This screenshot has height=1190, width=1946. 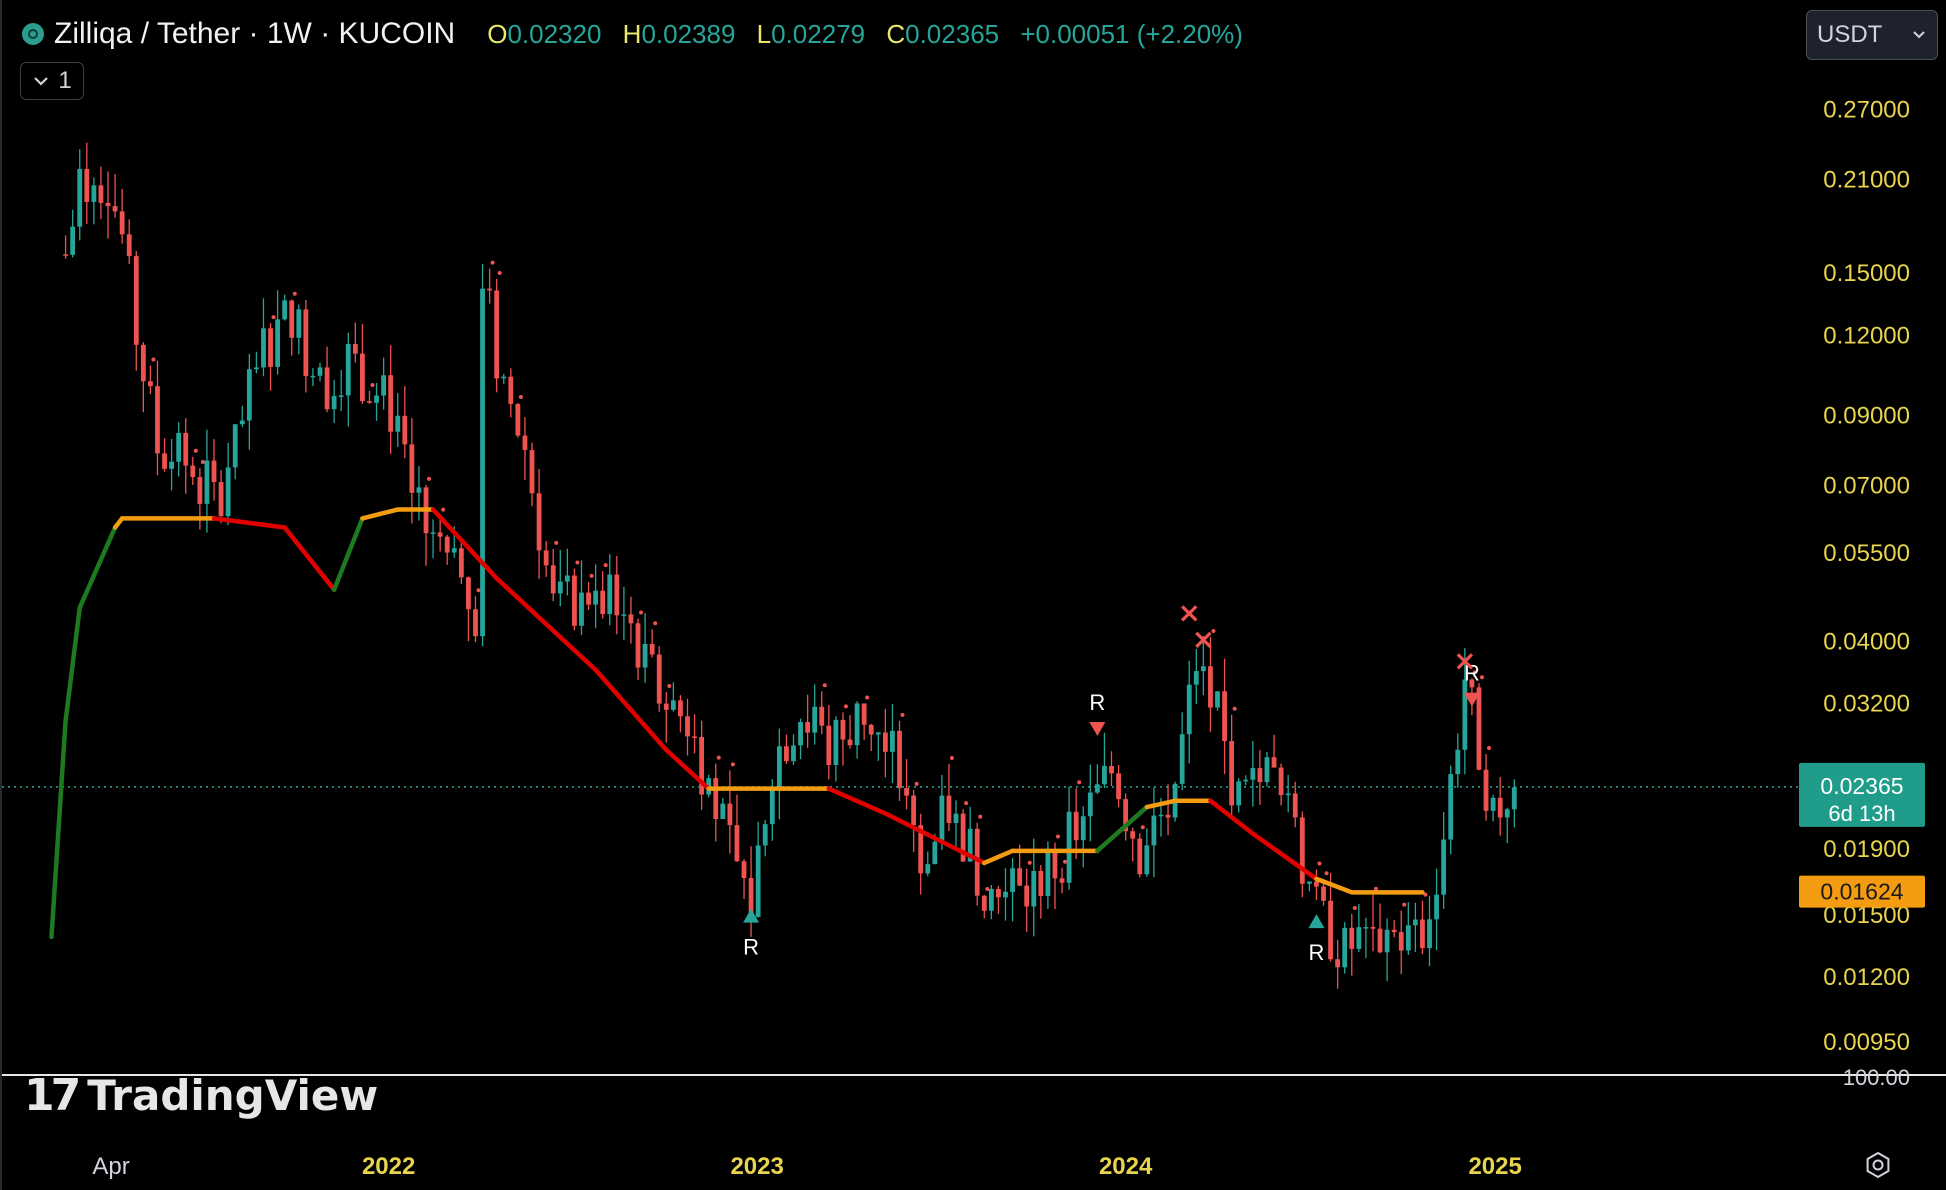 What do you see at coordinates (1866, 977) in the screenshot?
I see `y-axis-tick-label: 0.01200` at bounding box center [1866, 977].